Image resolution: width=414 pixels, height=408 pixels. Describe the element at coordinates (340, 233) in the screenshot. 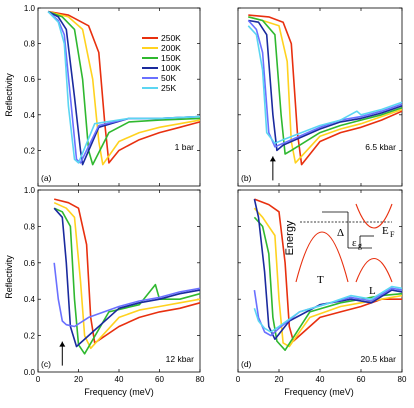

I see `delta-label: Δ` at that location.